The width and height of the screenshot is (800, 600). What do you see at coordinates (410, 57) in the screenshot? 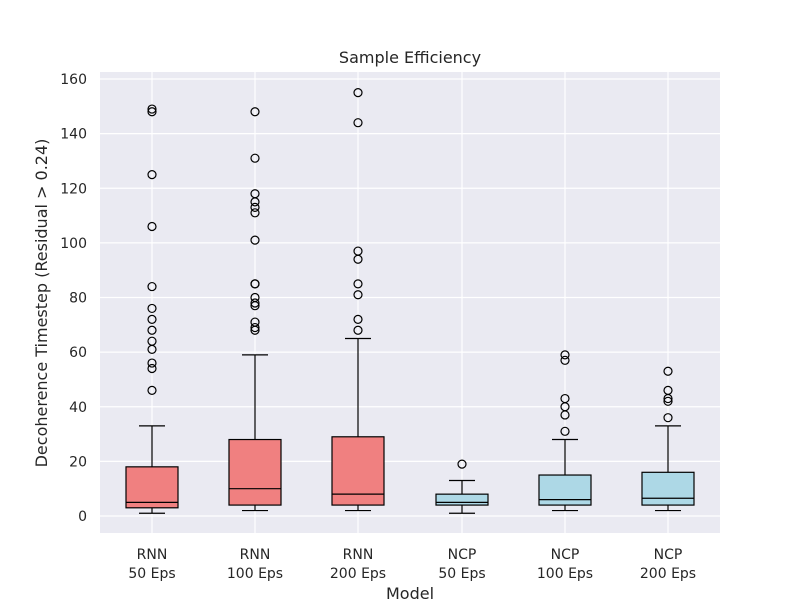
I see `chart-title: Sample Efficiency` at bounding box center [410, 57].